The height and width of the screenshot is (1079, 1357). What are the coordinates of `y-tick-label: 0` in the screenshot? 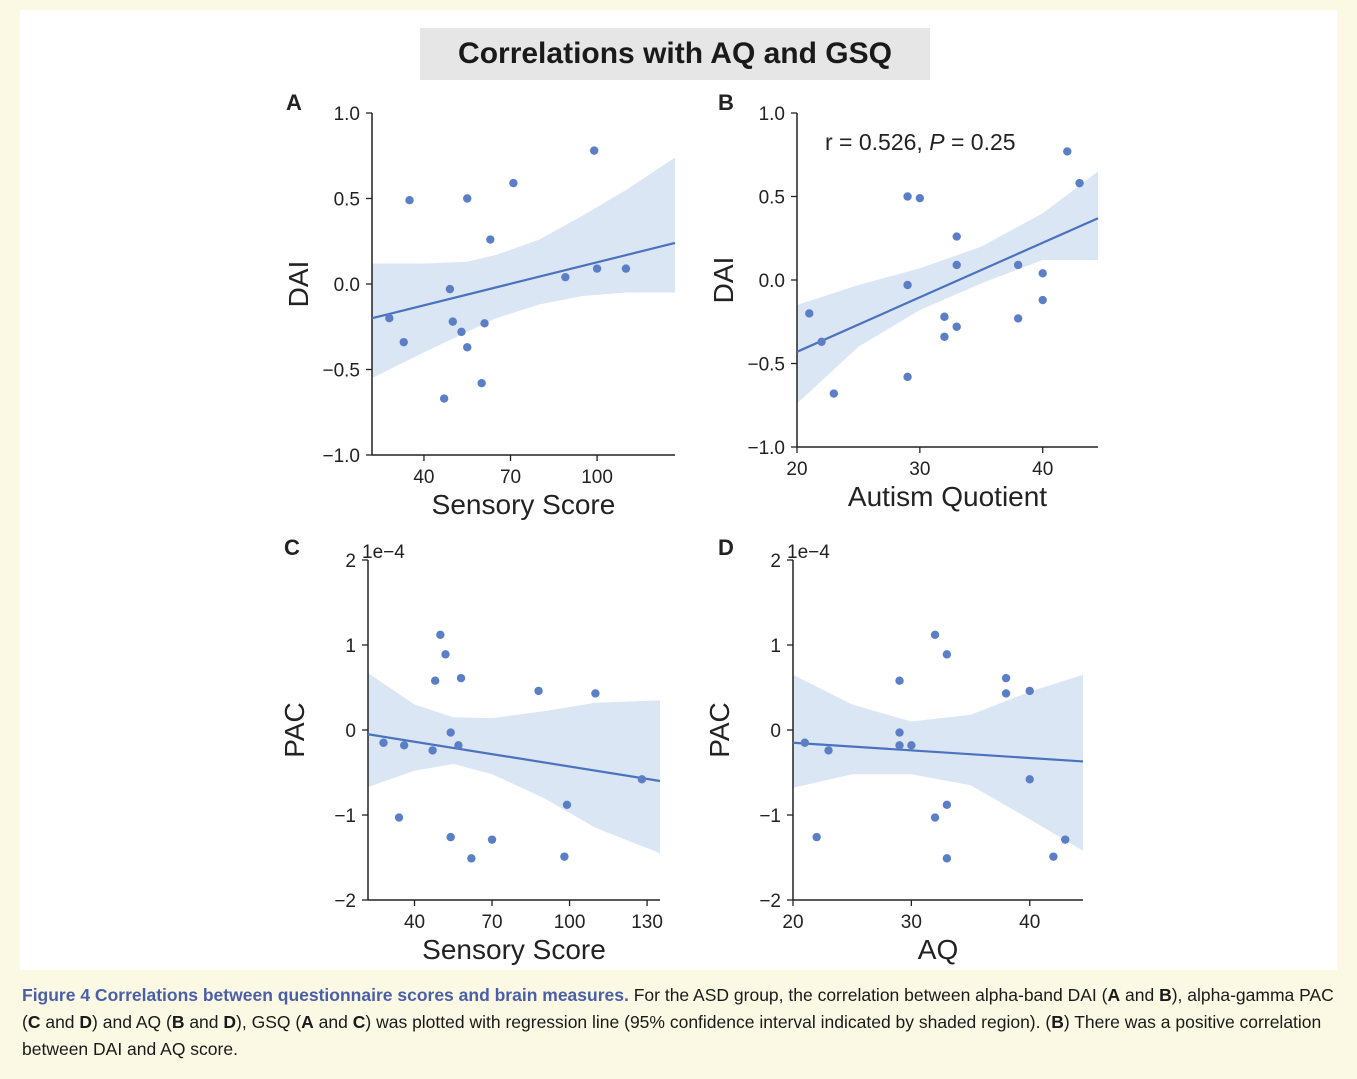 It's located at (350, 731).